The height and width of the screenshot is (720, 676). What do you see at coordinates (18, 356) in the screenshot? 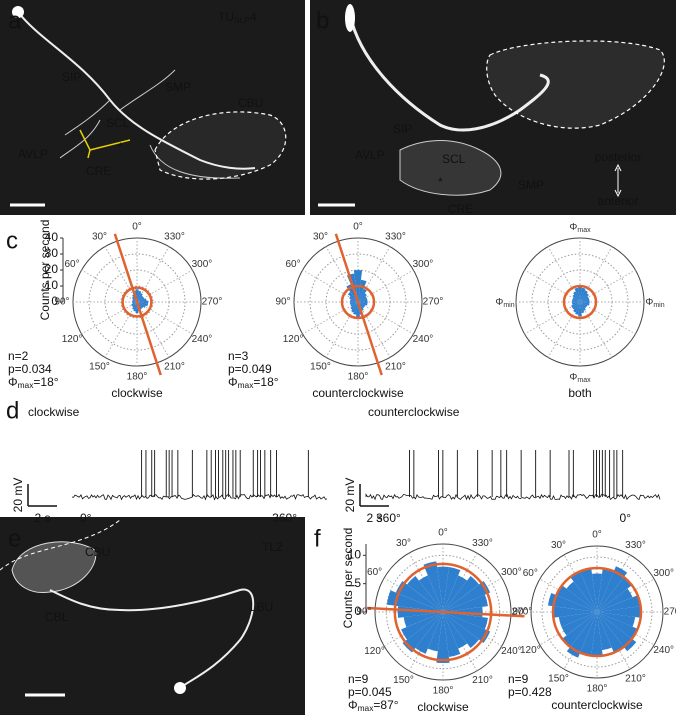
I see `stat: n=2` at bounding box center [18, 356].